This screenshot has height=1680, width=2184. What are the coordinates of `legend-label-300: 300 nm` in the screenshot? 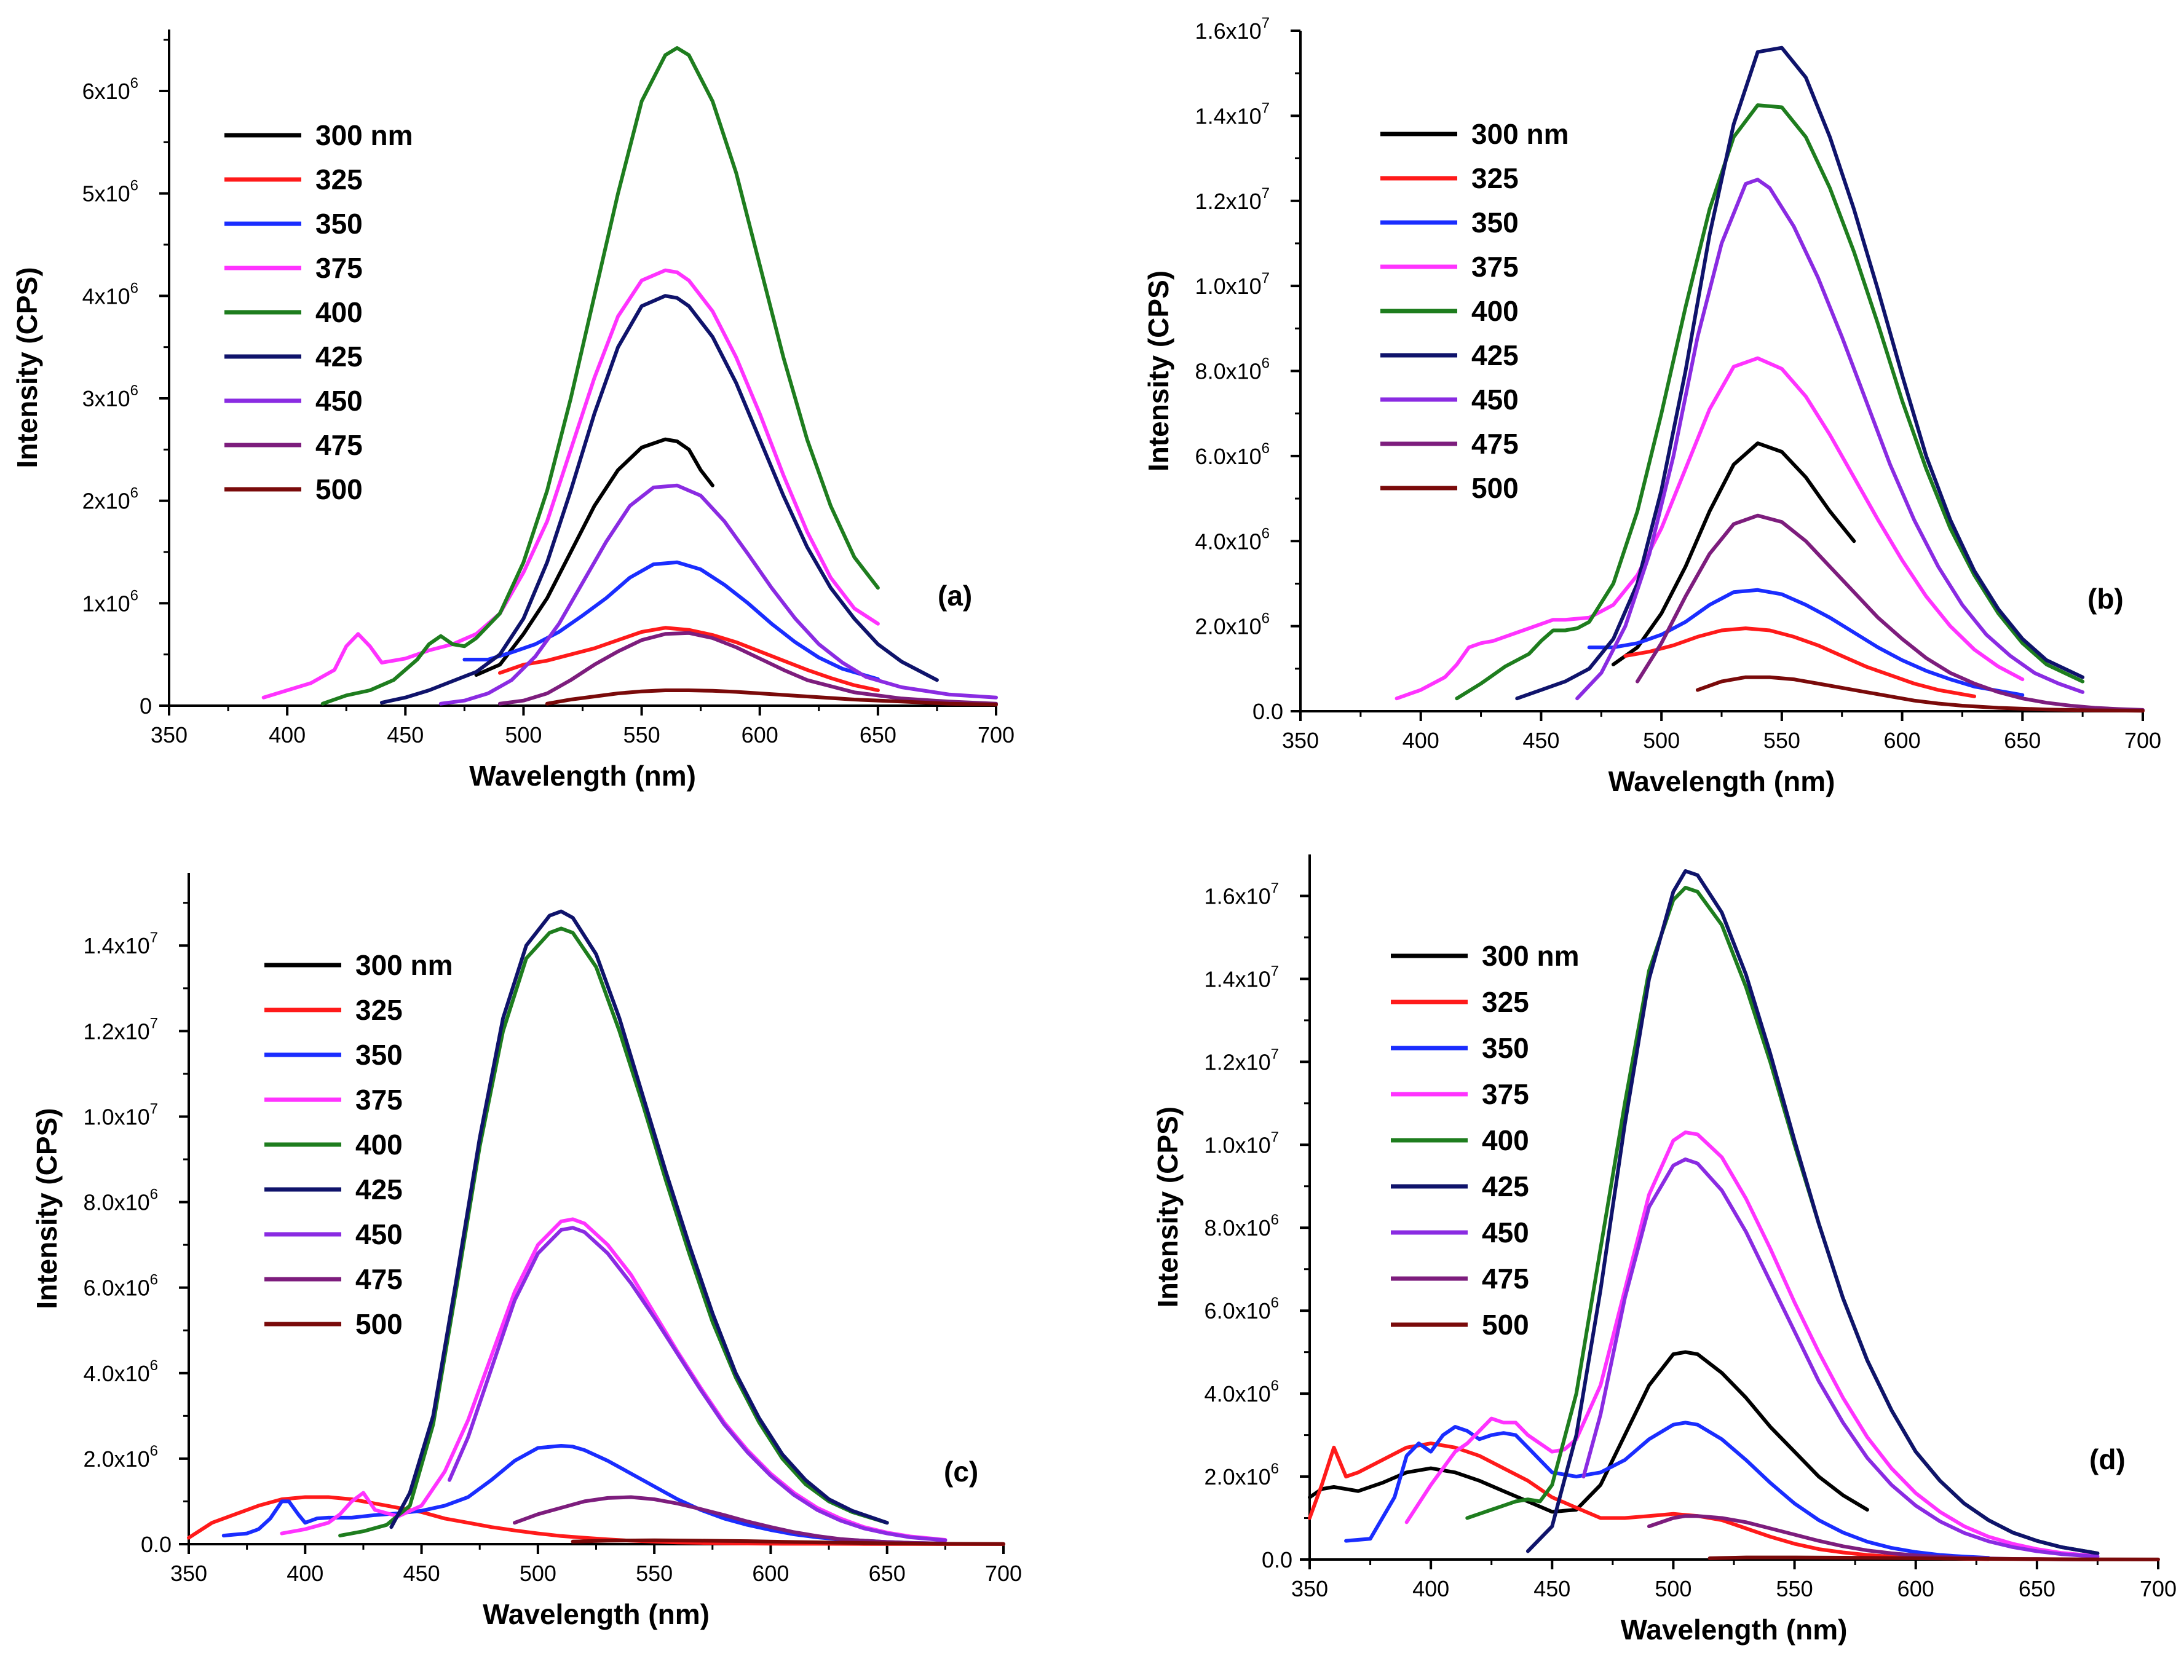 It's located at (1520, 134).